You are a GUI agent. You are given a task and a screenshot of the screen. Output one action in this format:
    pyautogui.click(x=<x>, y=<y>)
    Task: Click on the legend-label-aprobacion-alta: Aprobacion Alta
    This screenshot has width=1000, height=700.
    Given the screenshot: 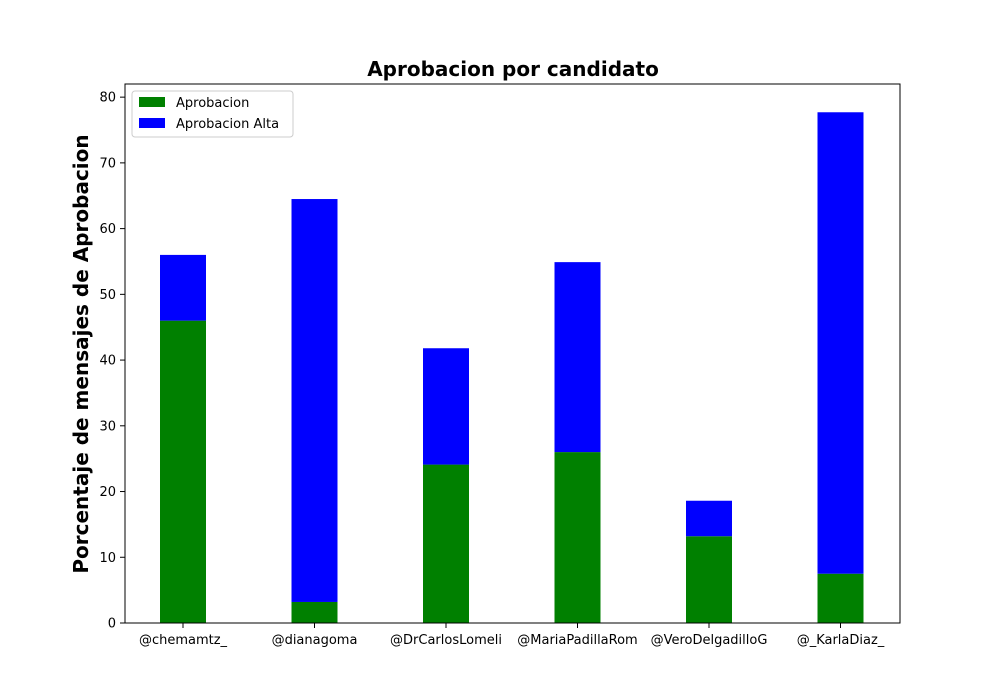 What is the action you would take?
    pyautogui.click(x=227, y=124)
    